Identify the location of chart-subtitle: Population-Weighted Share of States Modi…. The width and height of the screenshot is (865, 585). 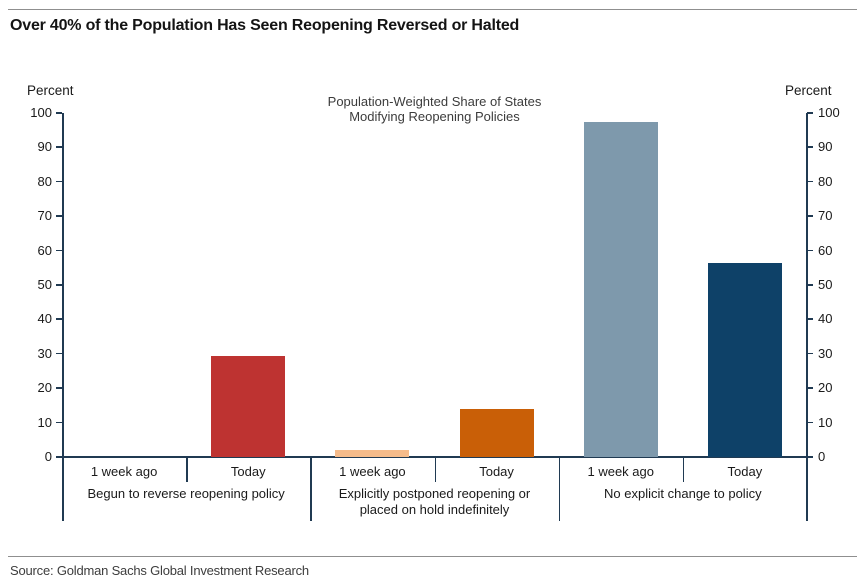
(434, 109).